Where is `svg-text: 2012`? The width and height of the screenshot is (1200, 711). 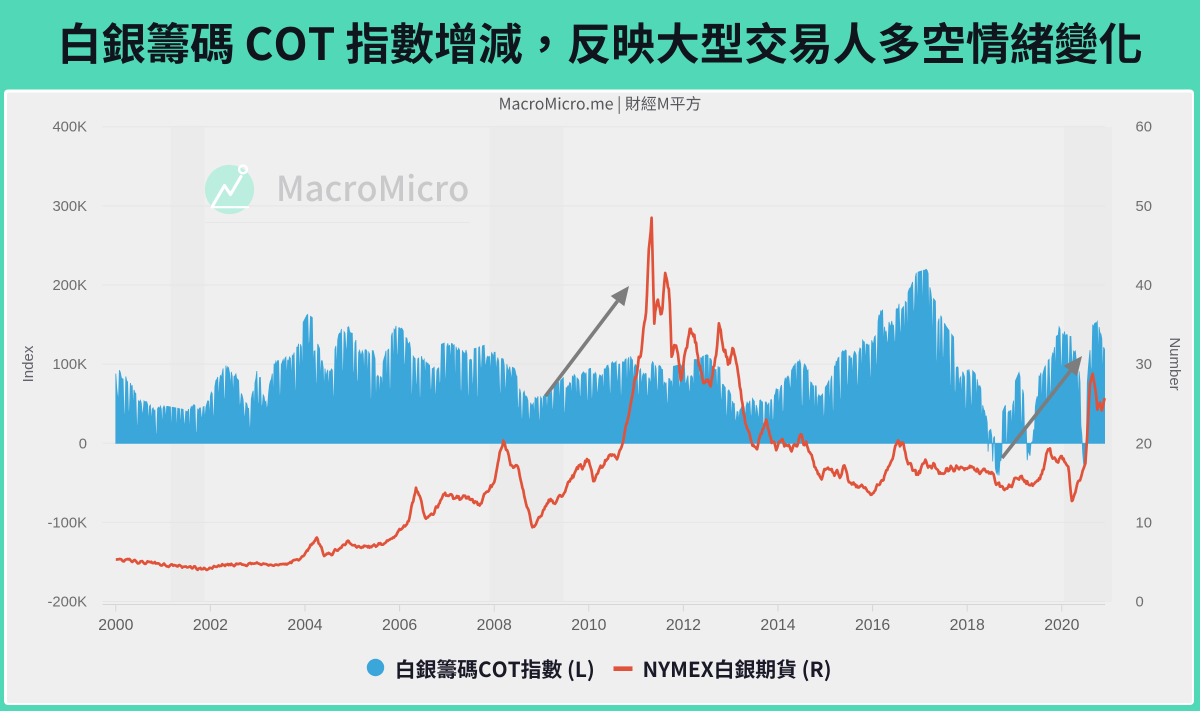 svg-text: 2012 is located at coordinates (683, 625).